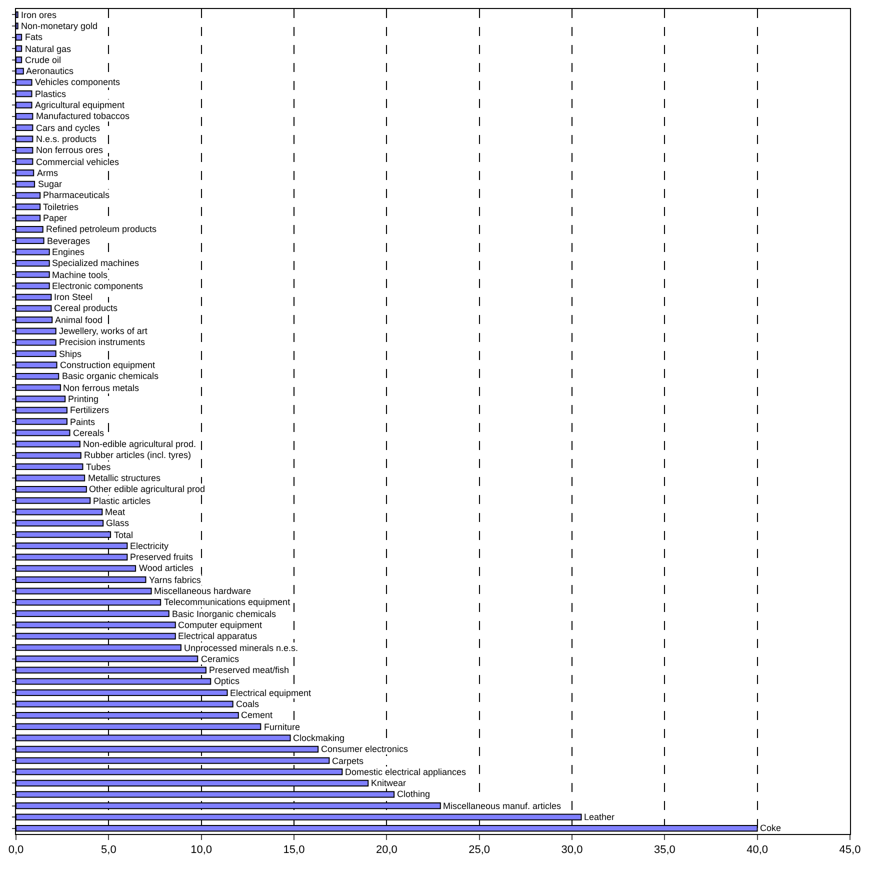 The width and height of the screenshot is (869, 874). Describe the element at coordinates (69, 252) in the screenshot. I see `y-tick-label: Engines` at that location.